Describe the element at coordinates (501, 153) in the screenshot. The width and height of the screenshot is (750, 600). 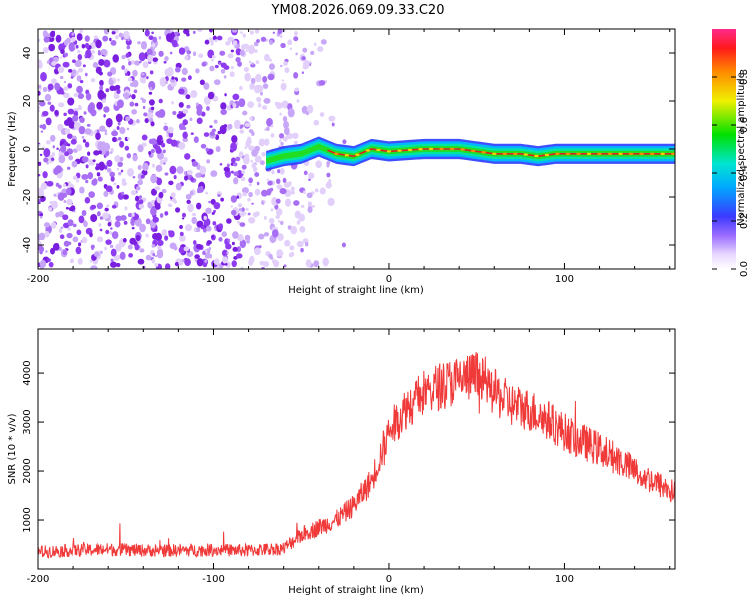
I see `spectrogram-ridge-peak-line` at that location.